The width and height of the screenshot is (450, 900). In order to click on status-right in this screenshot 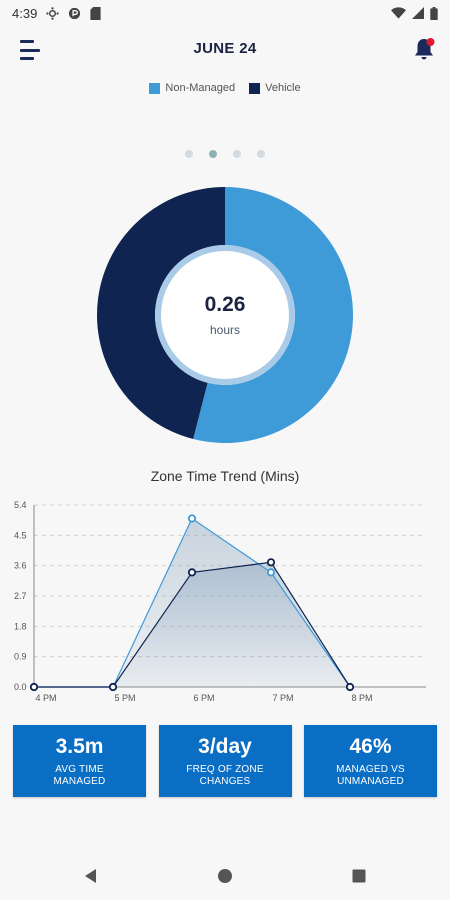, I will do `click(414, 13)`.